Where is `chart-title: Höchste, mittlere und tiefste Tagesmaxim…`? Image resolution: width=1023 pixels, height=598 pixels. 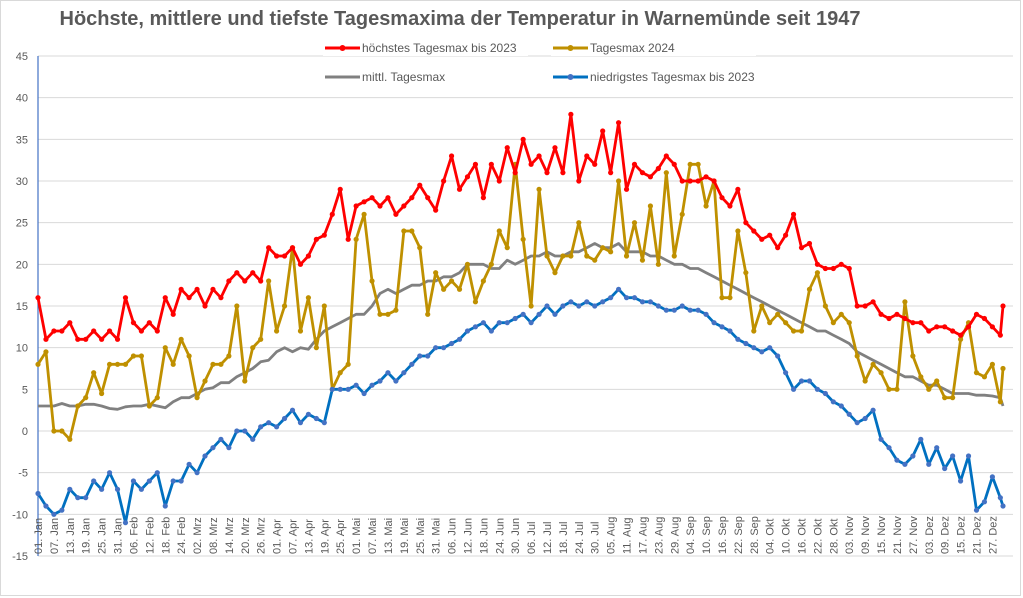
chart-title: Höchste, mittlere und tiefste Tagesmaxim… is located at coordinates (460, 19).